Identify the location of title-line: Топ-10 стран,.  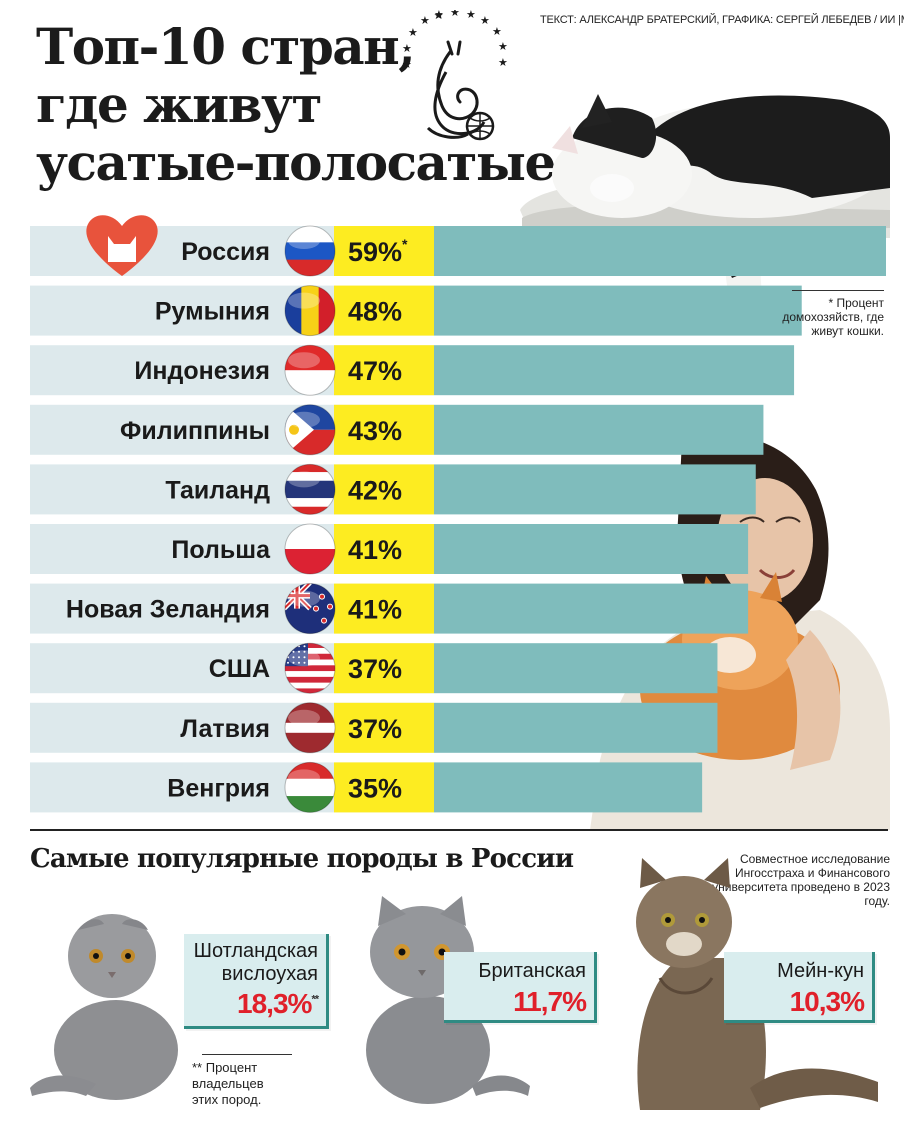
(226, 46).